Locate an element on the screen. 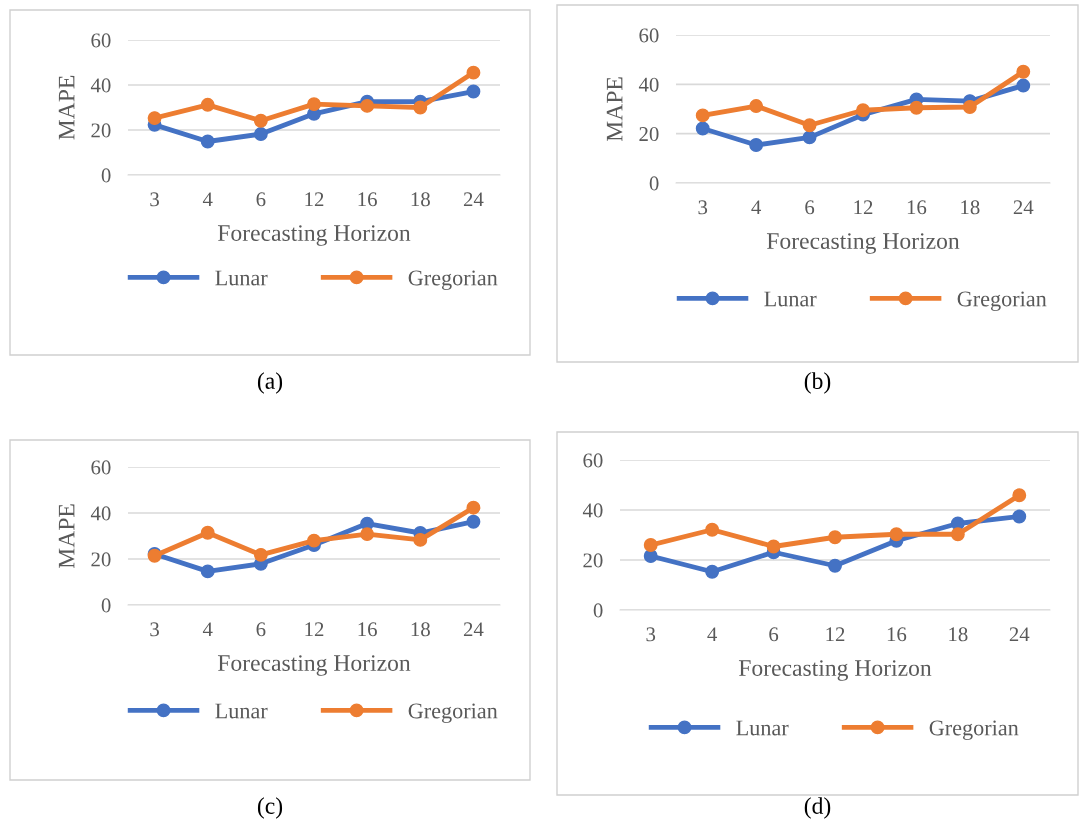  text: (c) is located at coordinates (270, 808).